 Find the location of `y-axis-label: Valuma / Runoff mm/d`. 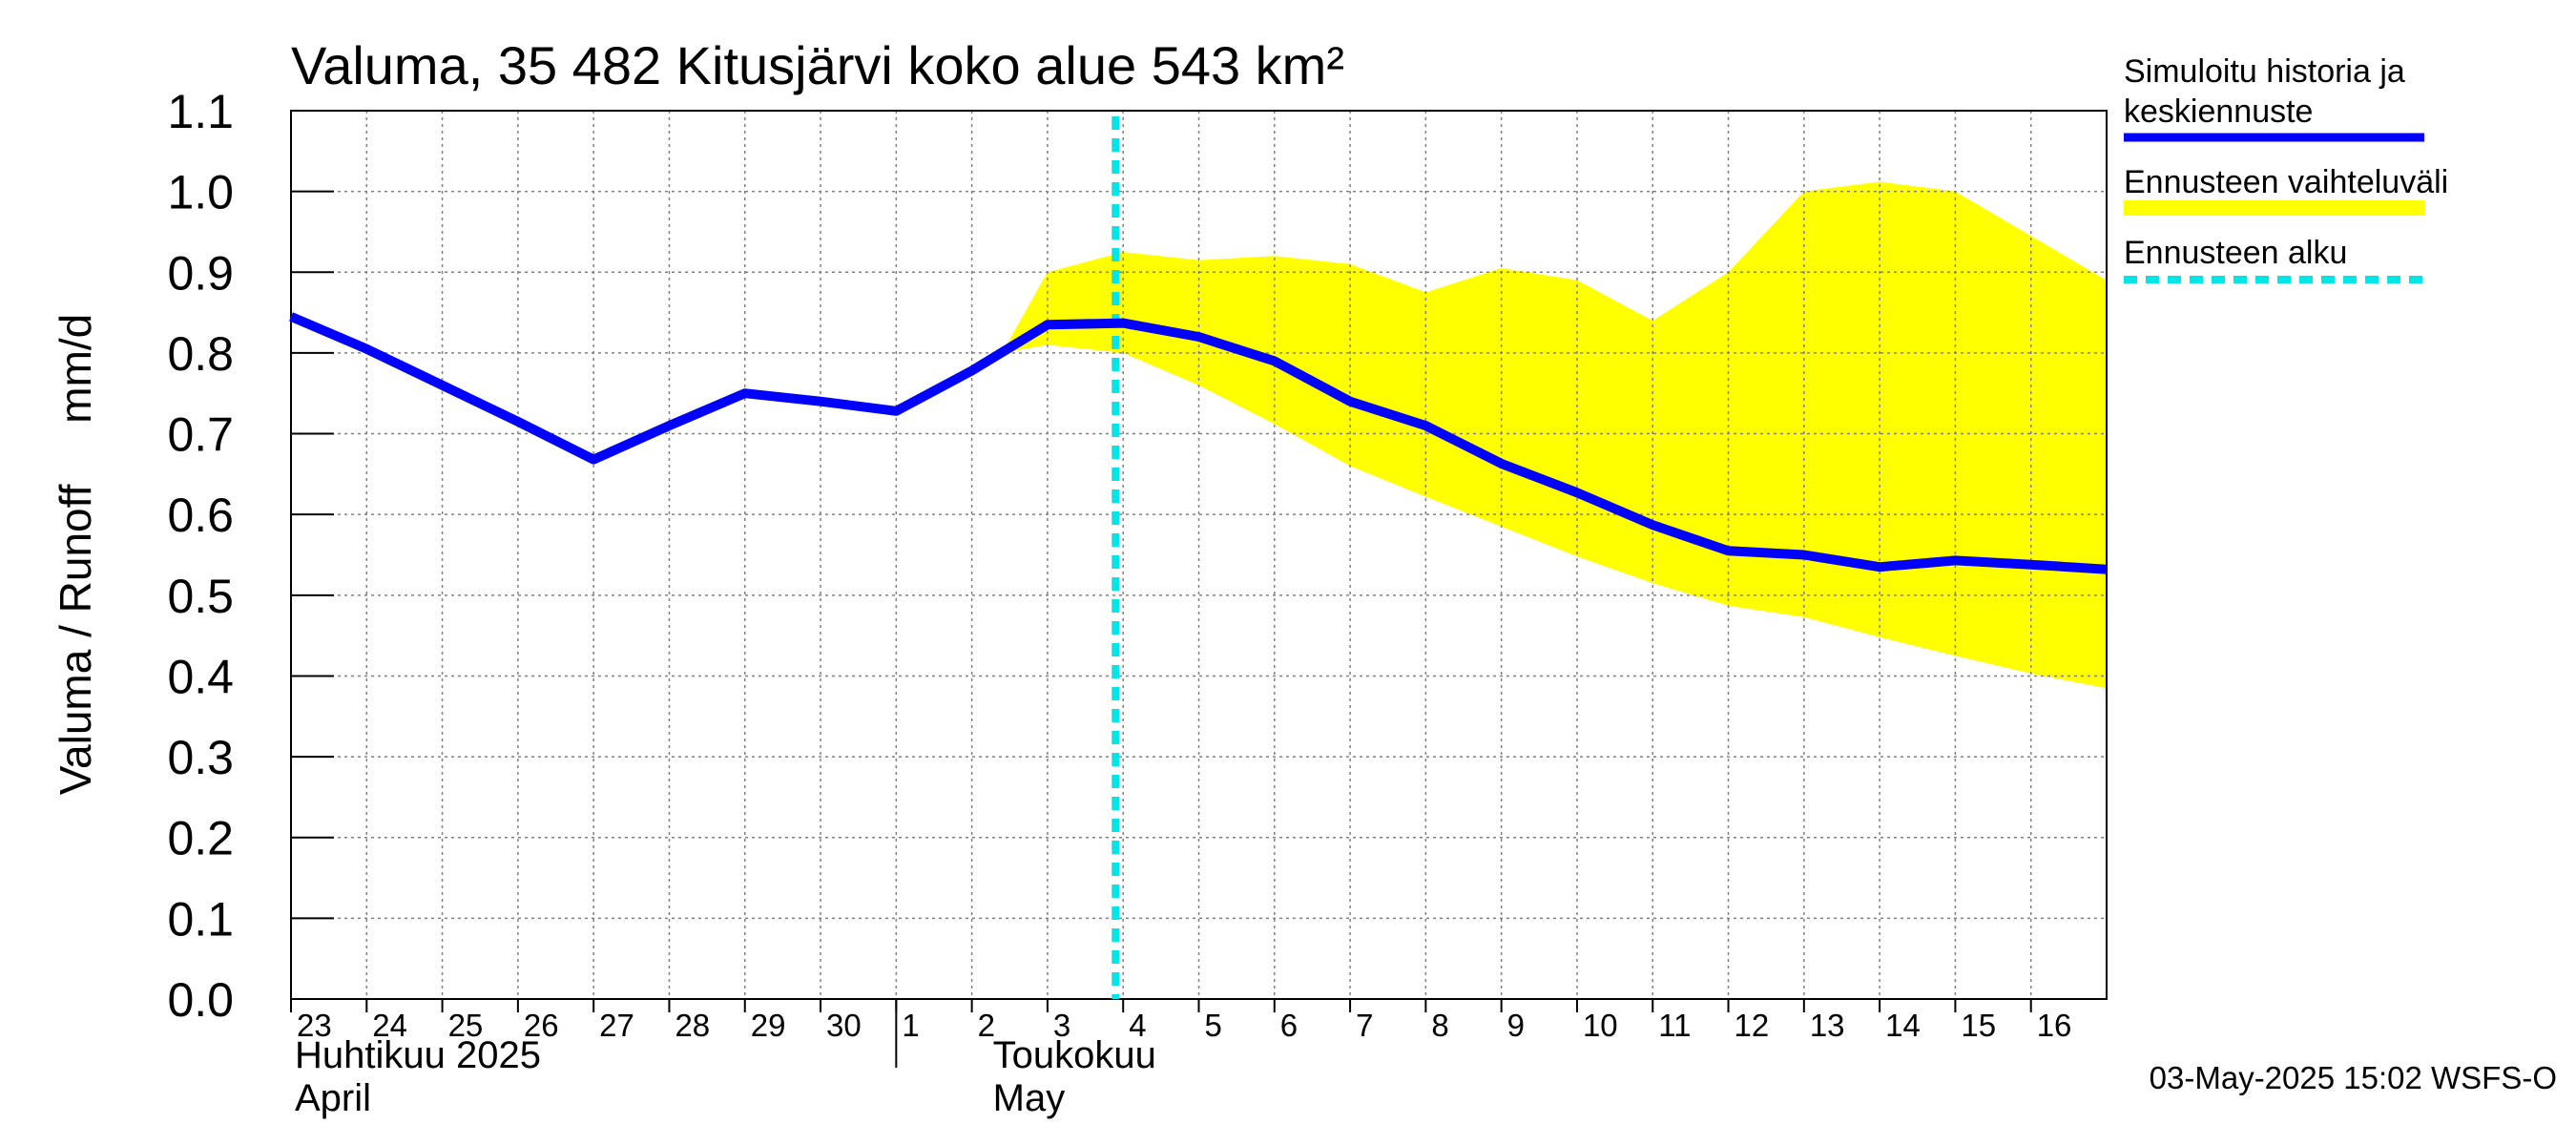

y-axis-label: Valuma / Runoff mm/d is located at coordinates (75, 555).